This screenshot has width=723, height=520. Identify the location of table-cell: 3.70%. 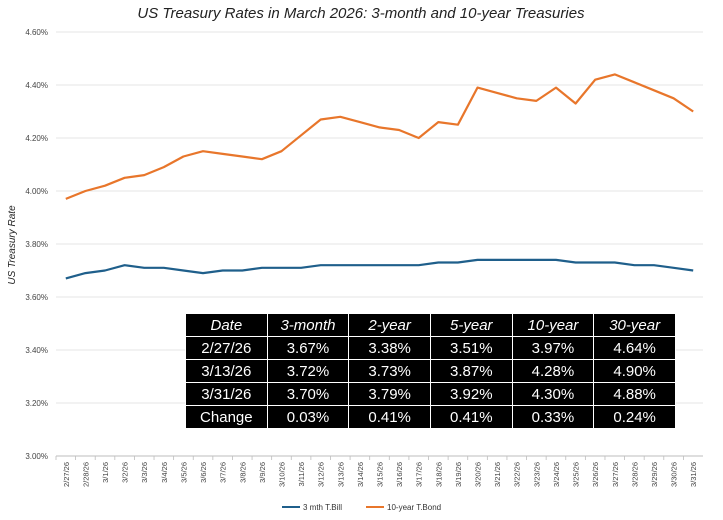
(308, 394).